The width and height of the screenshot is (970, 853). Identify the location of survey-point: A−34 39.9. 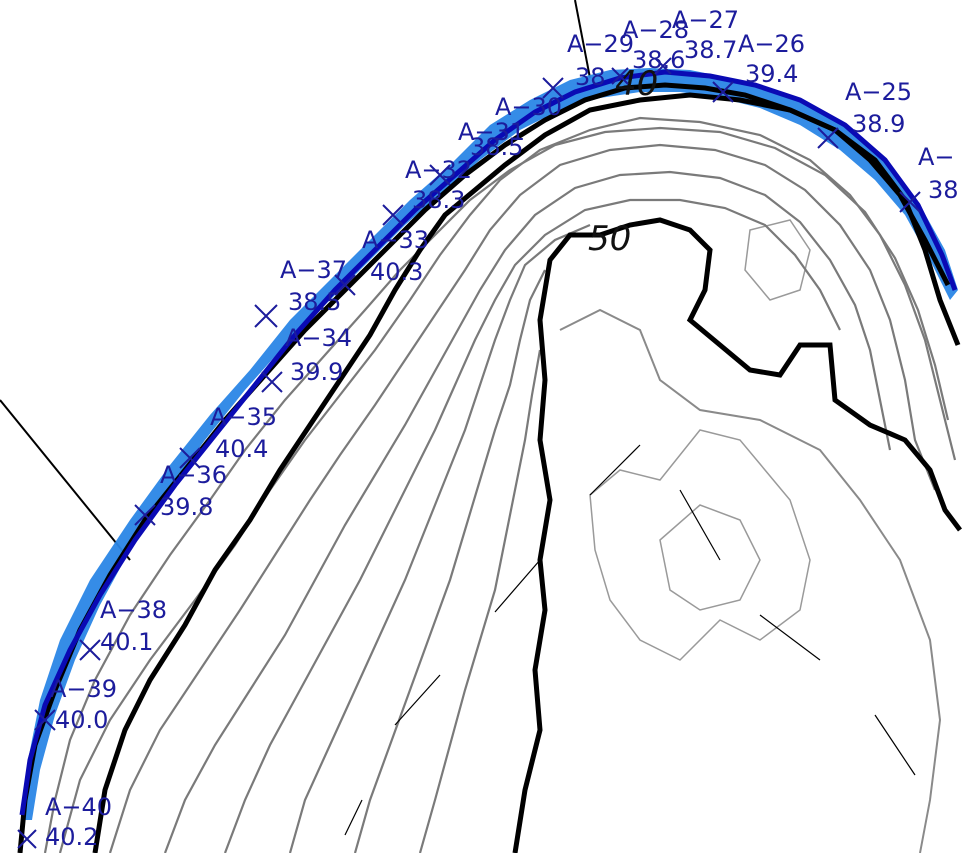
(306, 358).